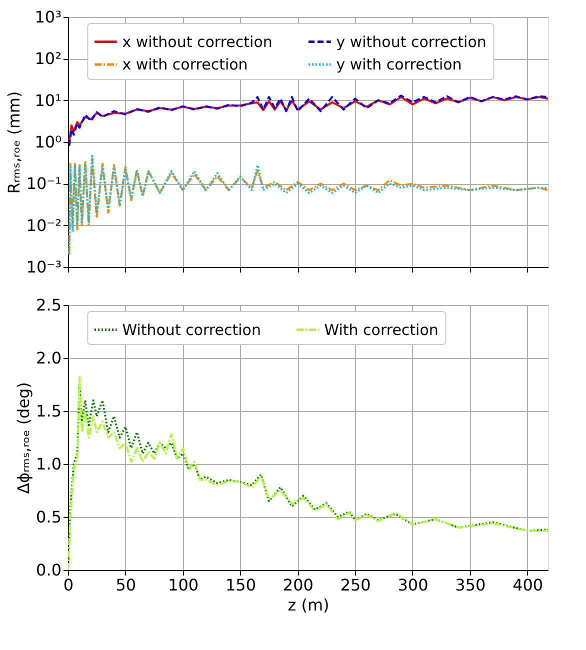  I want to click on y-tick-label: 0.5, so click(49, 517).